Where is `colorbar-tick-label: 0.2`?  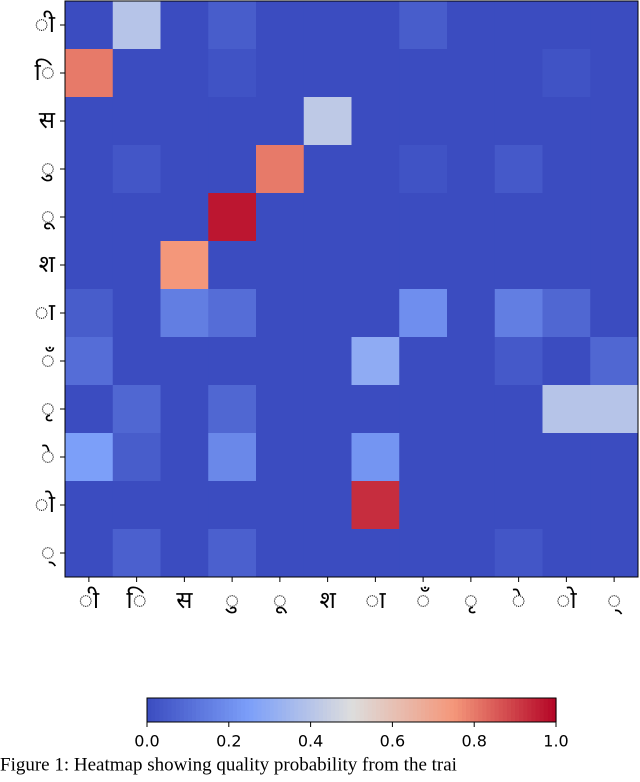 colorbar-tick-label: 0.2 is located at coordinates (228, 741).